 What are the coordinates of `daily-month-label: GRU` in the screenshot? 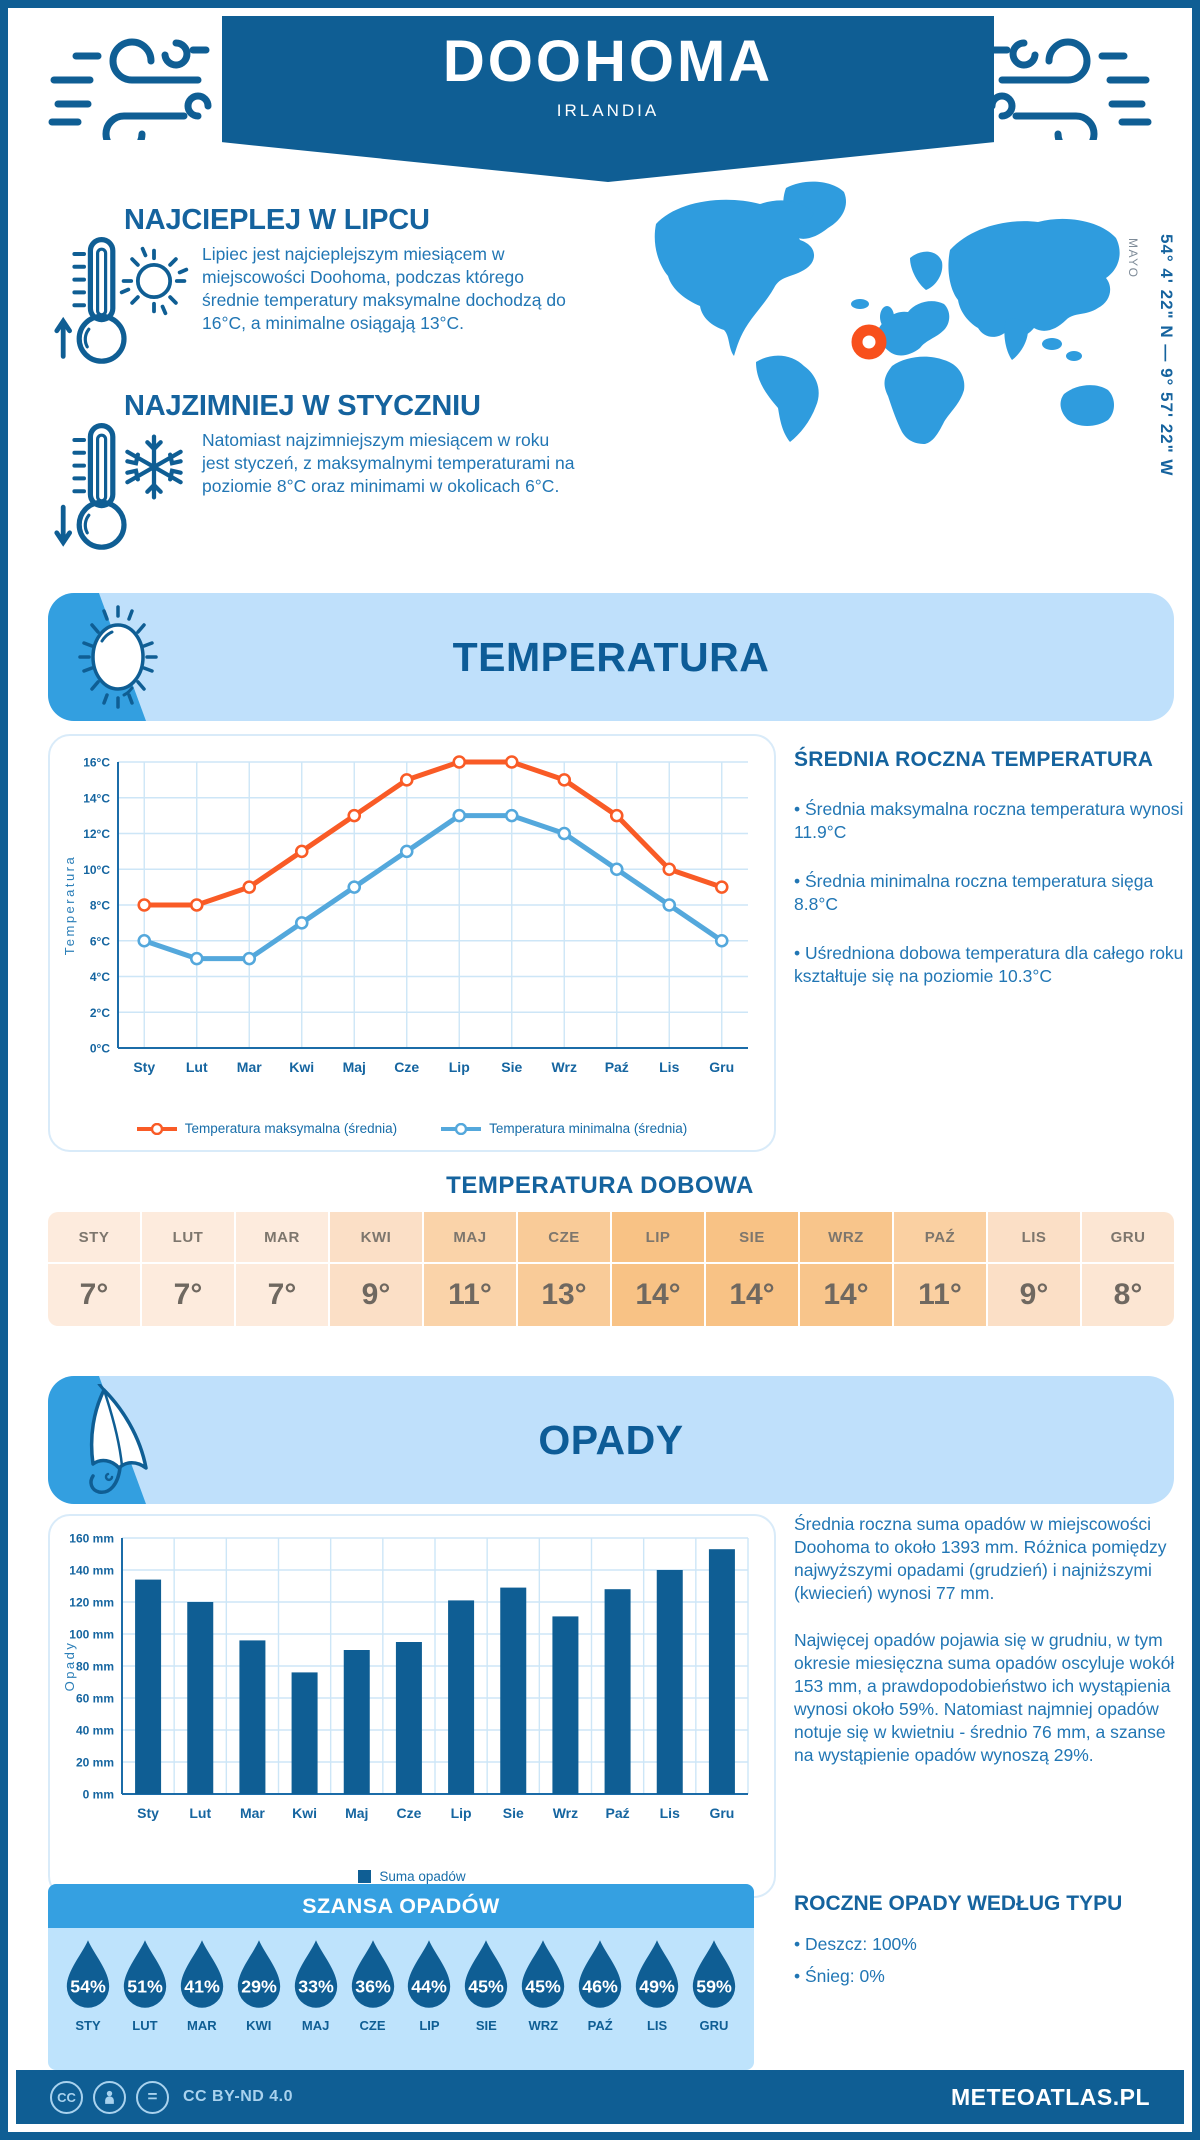 It's located at (1128, 1237).